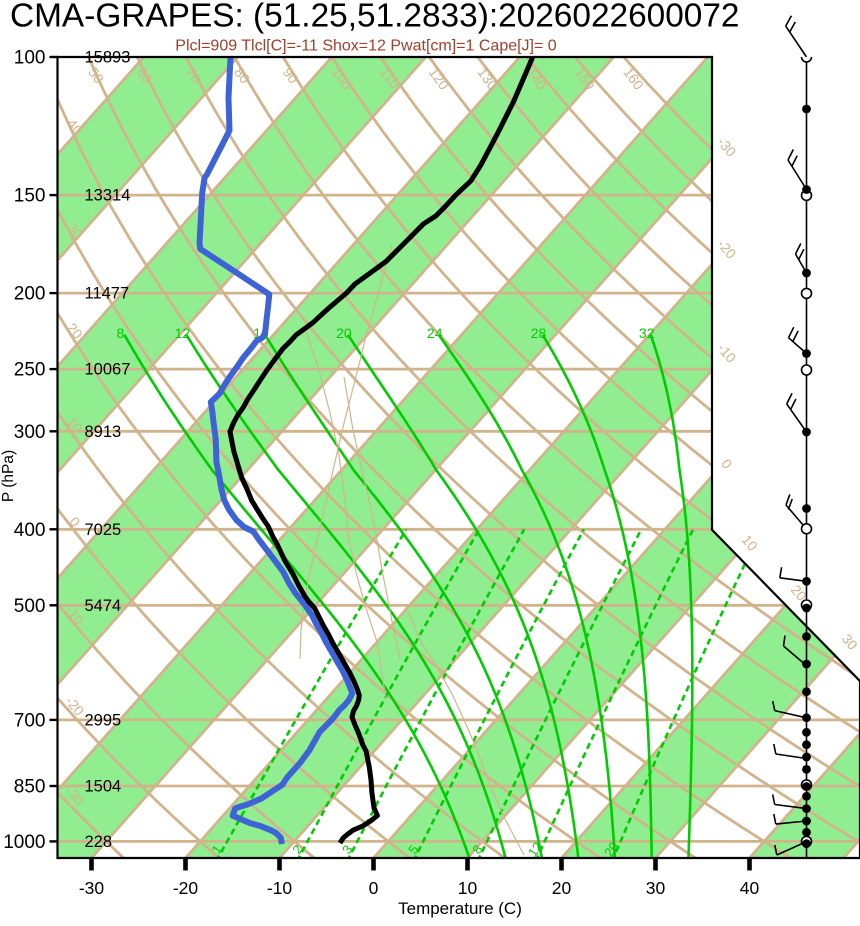 The image size is (860, 926). What do you see at coordinates (30, 294) in the screenshot?
I see `svg-text: 200` at bounding box center [30, 294].